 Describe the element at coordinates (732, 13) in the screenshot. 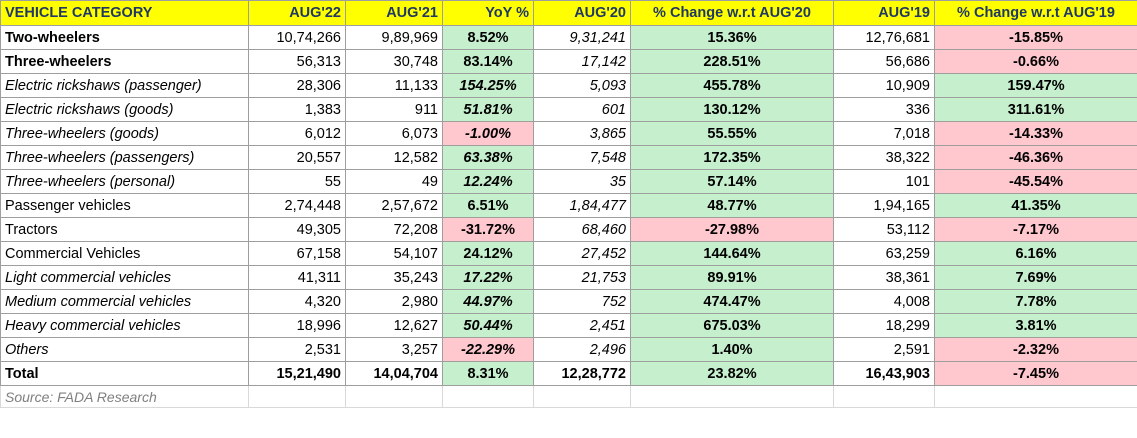

I see `column-header-change-aug20: % Change w.r.t AUG'20` at that location.